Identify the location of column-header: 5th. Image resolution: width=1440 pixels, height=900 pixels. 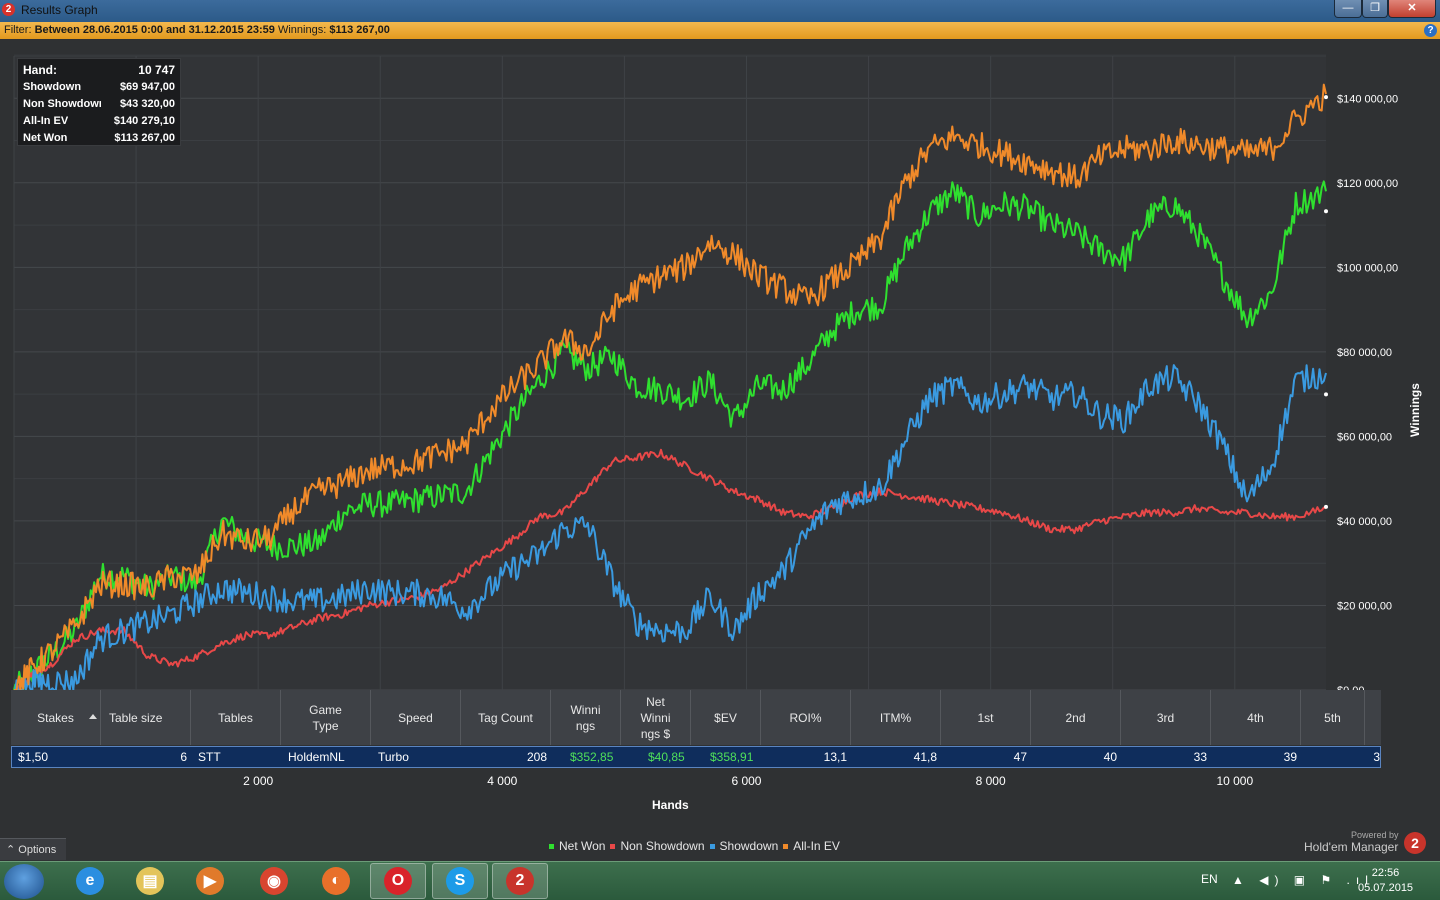
(1333, 717).